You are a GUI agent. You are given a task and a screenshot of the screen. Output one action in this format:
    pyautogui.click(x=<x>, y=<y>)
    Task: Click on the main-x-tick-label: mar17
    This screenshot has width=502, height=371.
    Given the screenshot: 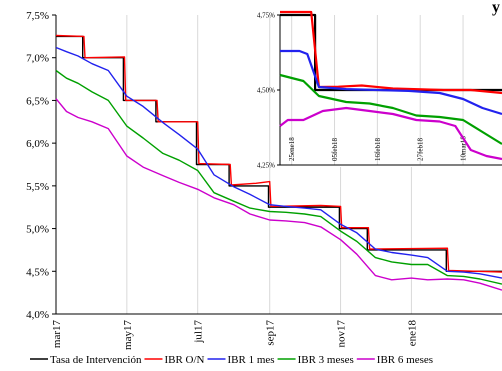 What is the action you would take?
    pyautogui.click(x=57, y=334)
    